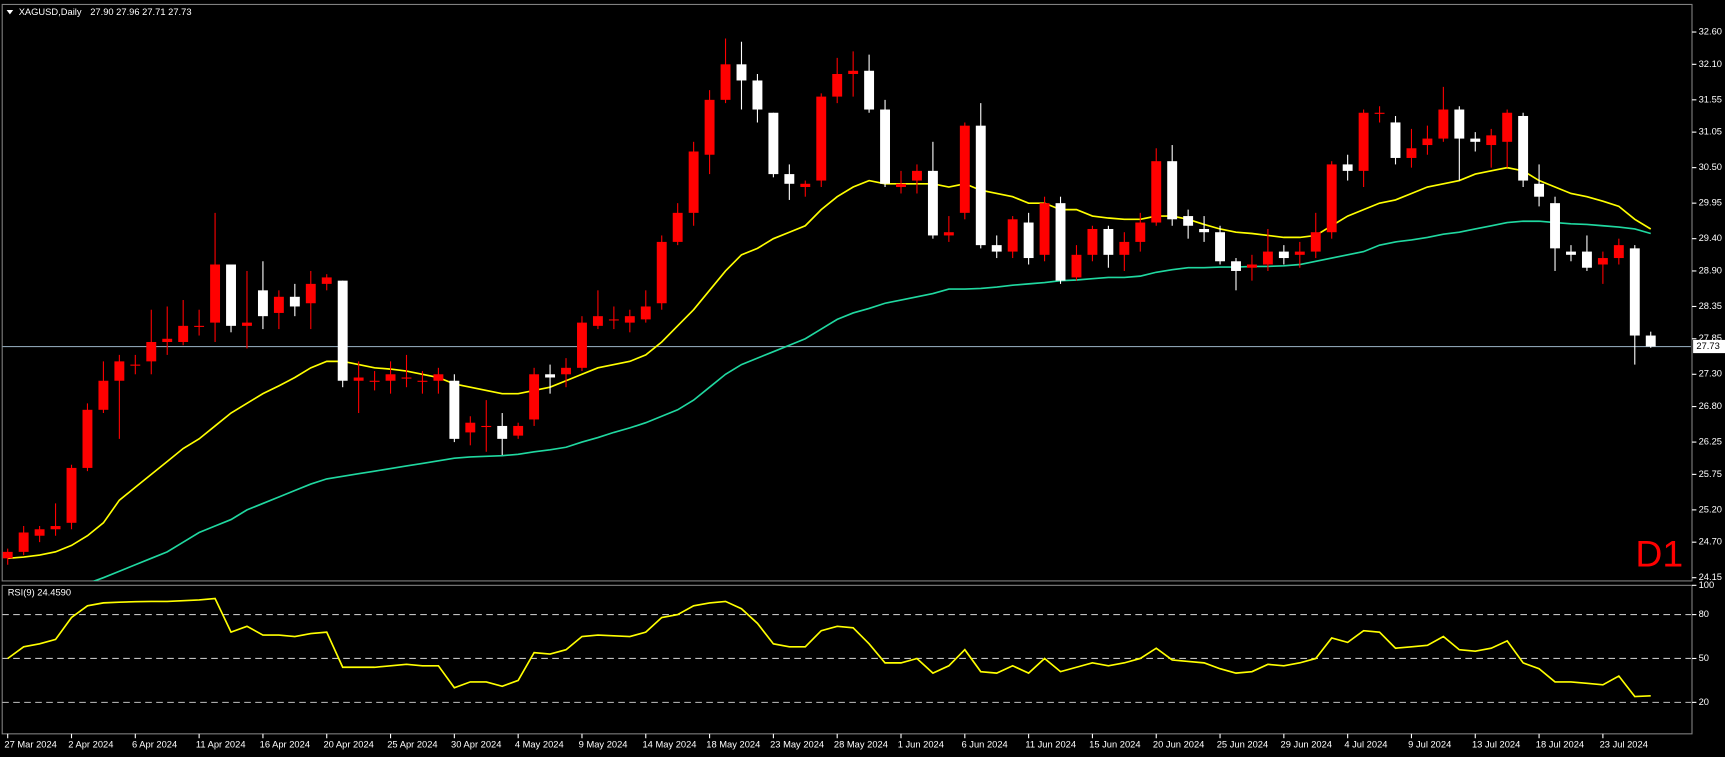 Image resolution: width=1725 pixels, height=757 pixels. I want to click on x-tick-label: 4 Jul 2024, so click(1365, 744).